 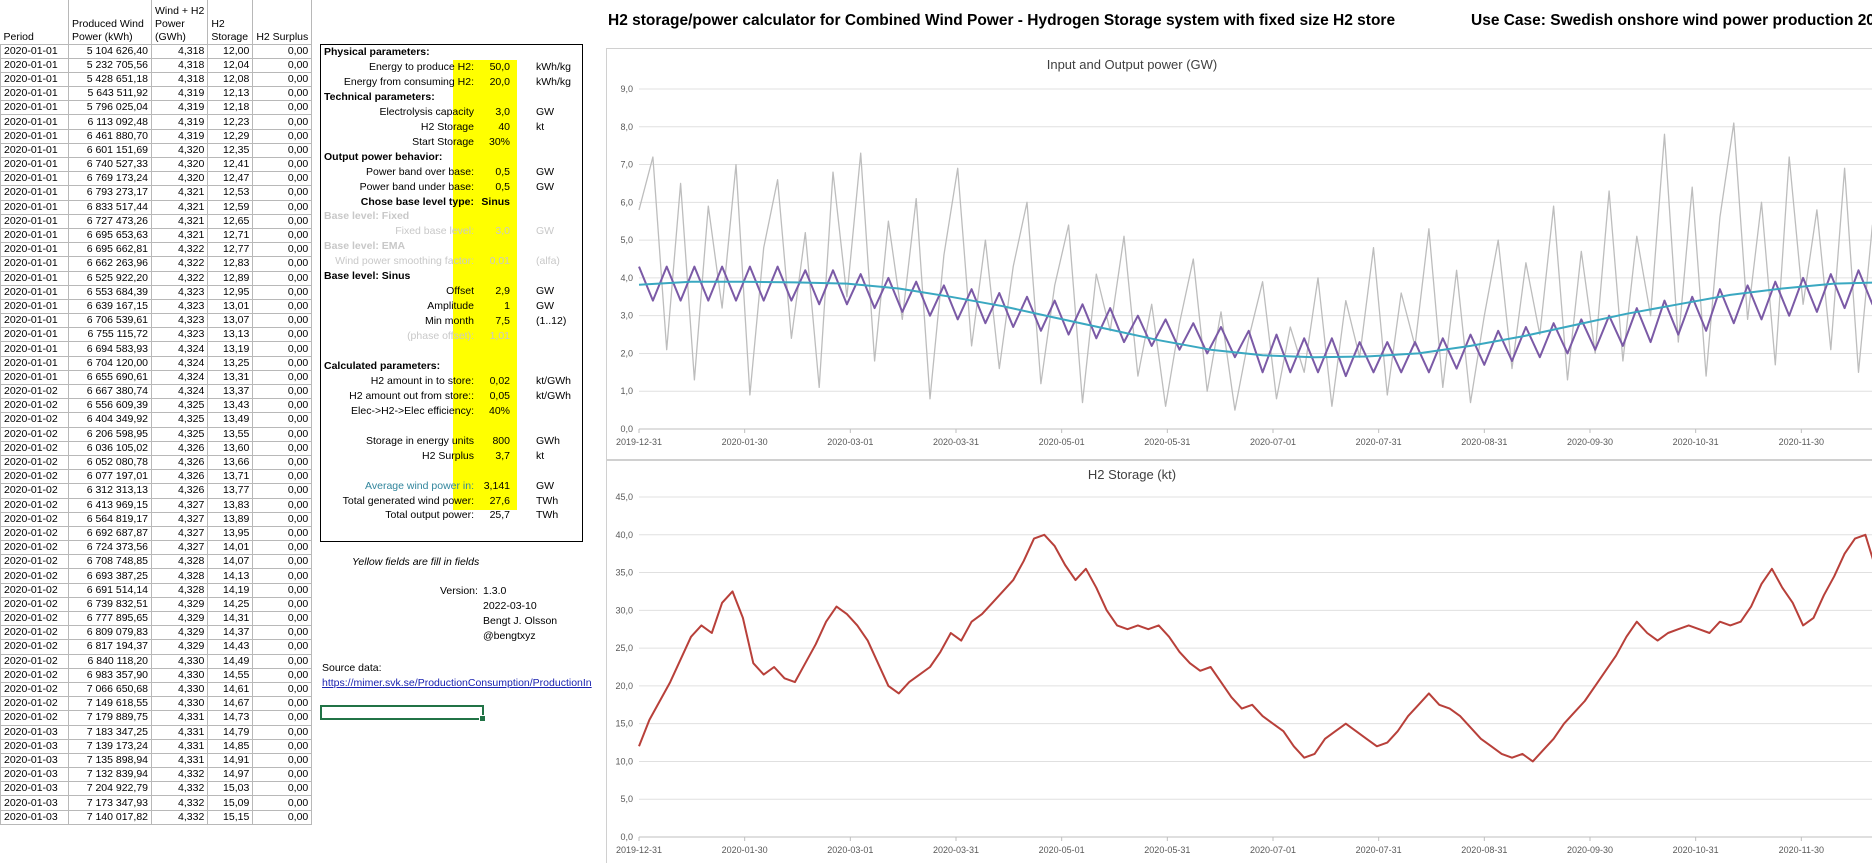 I want to click on table-cell: 13,19, so click(x=230, y=349).